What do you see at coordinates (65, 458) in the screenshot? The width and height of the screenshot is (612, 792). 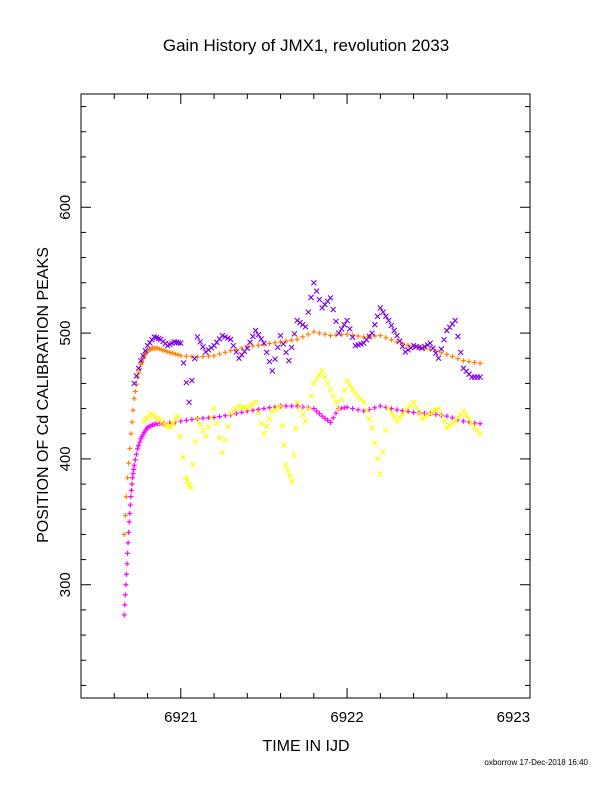 I see `y-tick-label: 400` at bounding box center [65, 458].